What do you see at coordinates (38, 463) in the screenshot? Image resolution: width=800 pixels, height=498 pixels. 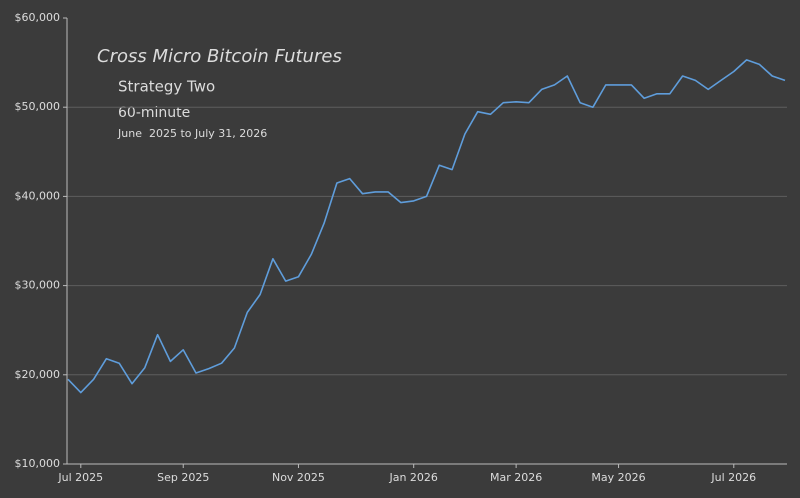 I see `y-tick-label: $10,000` at bounding box center [38, 463].